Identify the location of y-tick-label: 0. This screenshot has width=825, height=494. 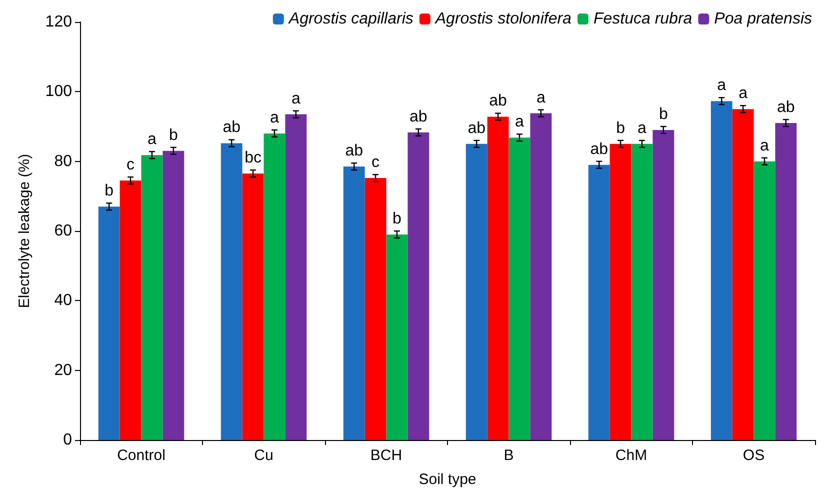
(67, 440).